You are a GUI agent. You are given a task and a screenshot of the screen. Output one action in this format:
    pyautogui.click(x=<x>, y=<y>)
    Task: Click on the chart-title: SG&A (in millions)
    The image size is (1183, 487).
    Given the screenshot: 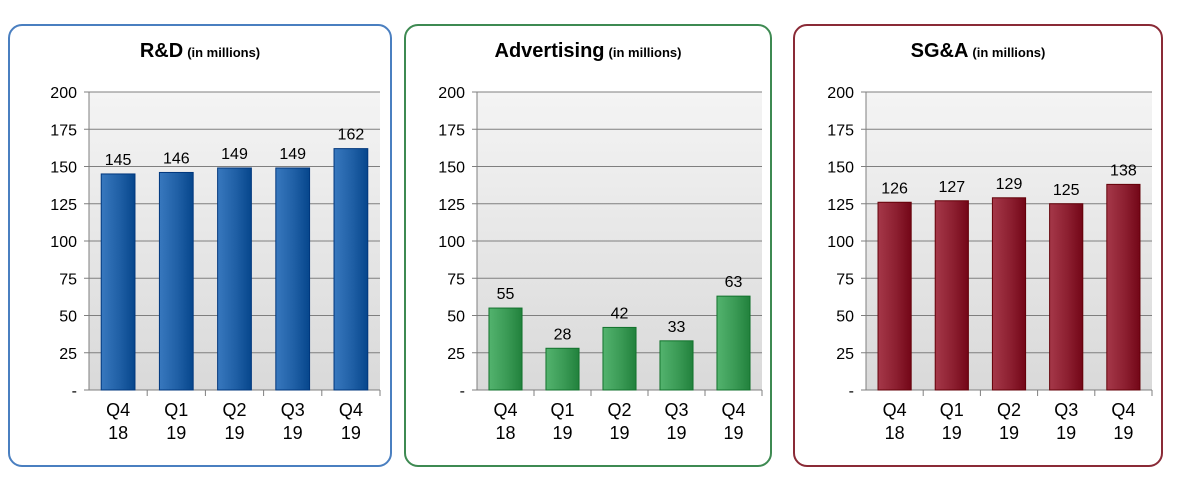 What is the action you would take?
    pyautogui.click(x=978, y=51)
    